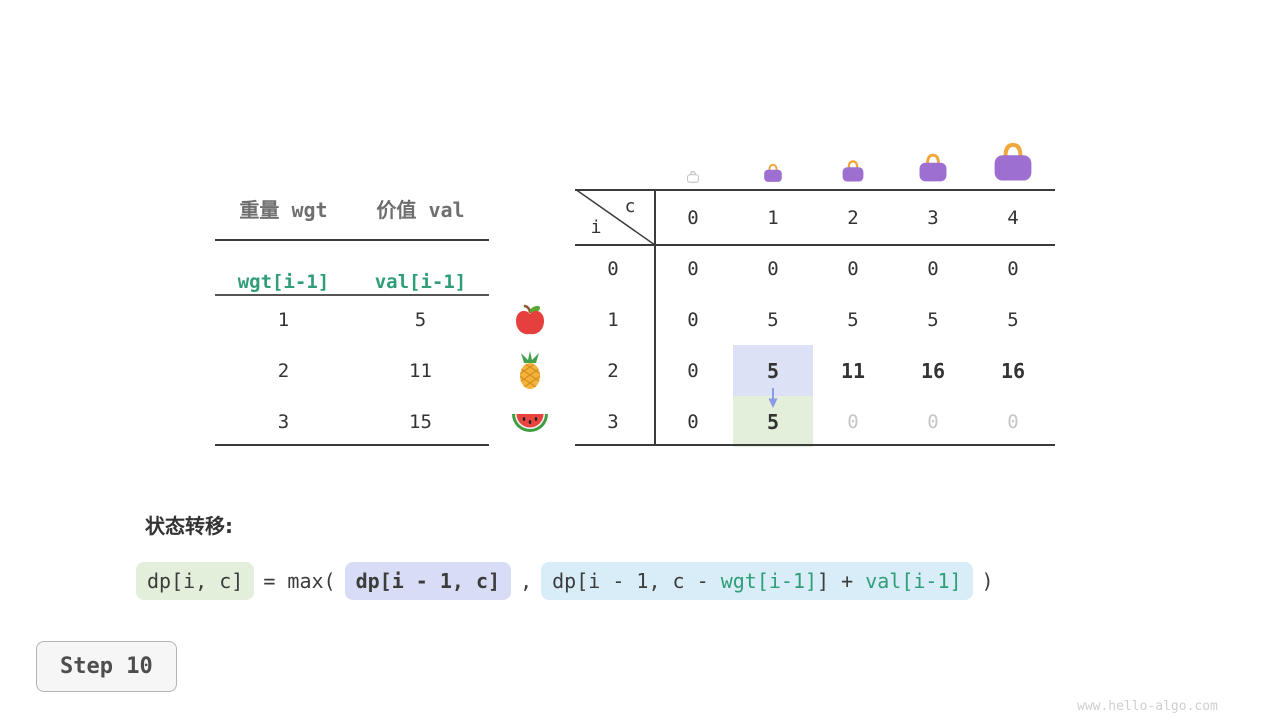 The image size is (1280, 720). What do you see at coordinates (420, 371) in the screenshot?
I see `item-2-value: 11` at bounding box center [420, 371].